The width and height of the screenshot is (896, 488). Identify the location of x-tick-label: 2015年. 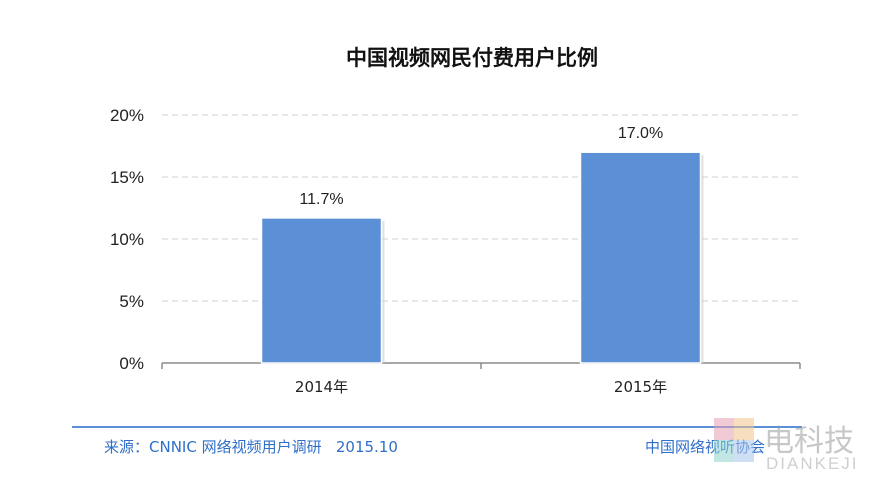
(640, 387).